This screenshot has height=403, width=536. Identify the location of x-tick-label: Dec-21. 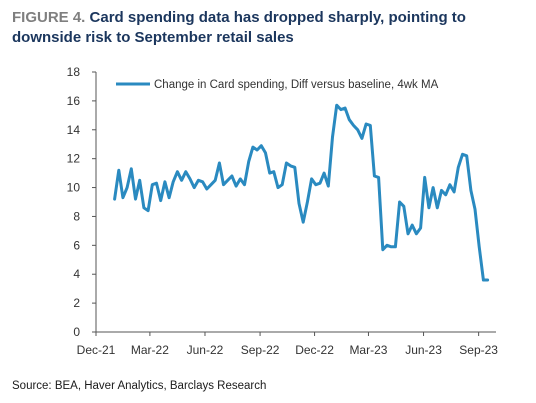
(96, 350).